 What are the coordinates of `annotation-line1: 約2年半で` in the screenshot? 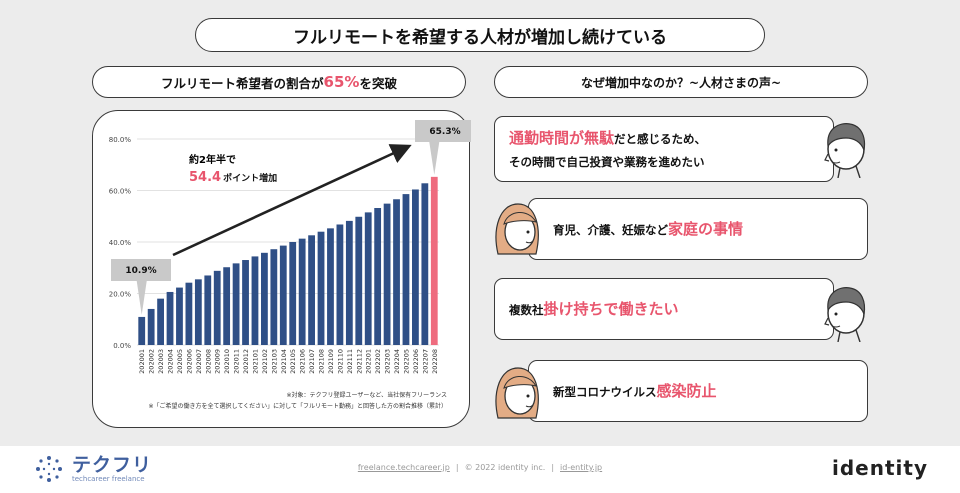 It's located at (212, 159).